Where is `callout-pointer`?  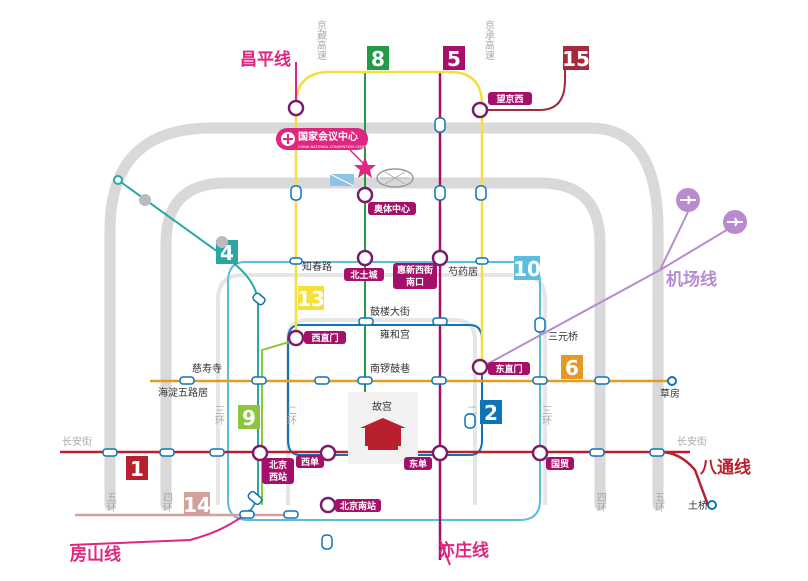
callout-pointer is located at coordinates (357, 157).